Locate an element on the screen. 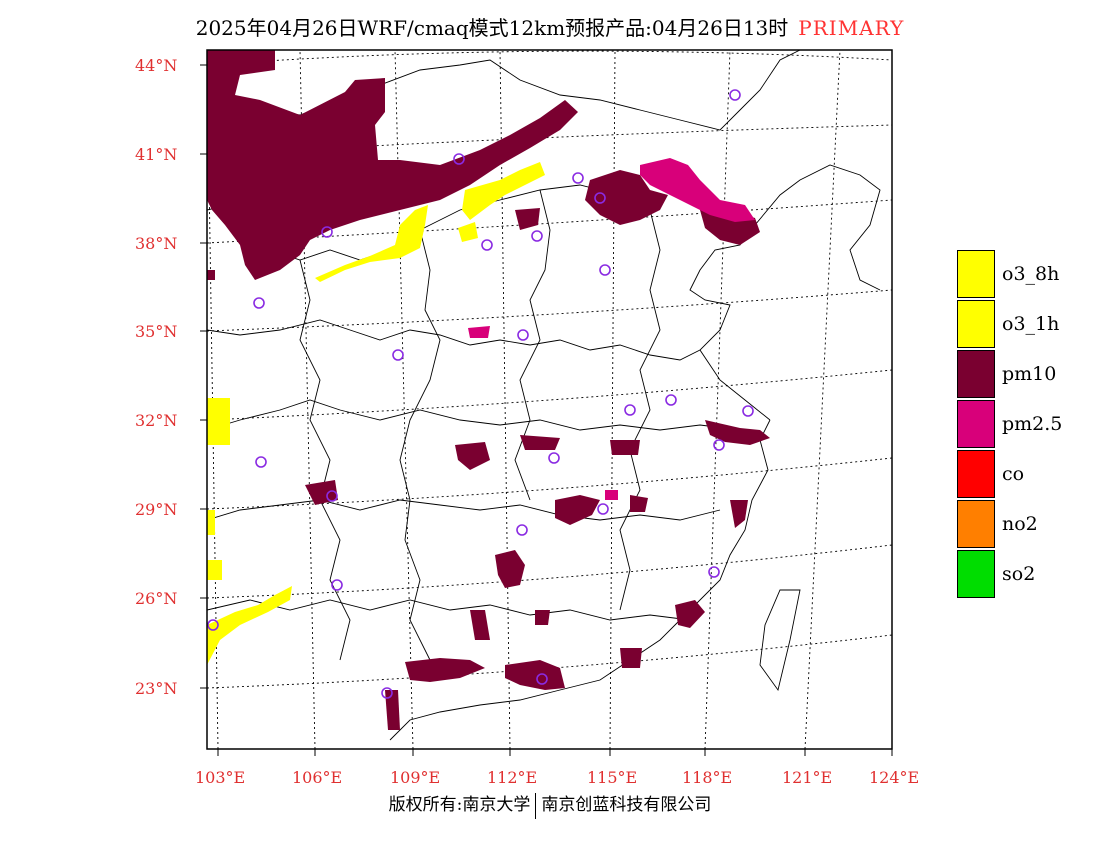 This screenshot has height=850, width=1100. pm25-shaanxi is located at coordinates (479, 332).